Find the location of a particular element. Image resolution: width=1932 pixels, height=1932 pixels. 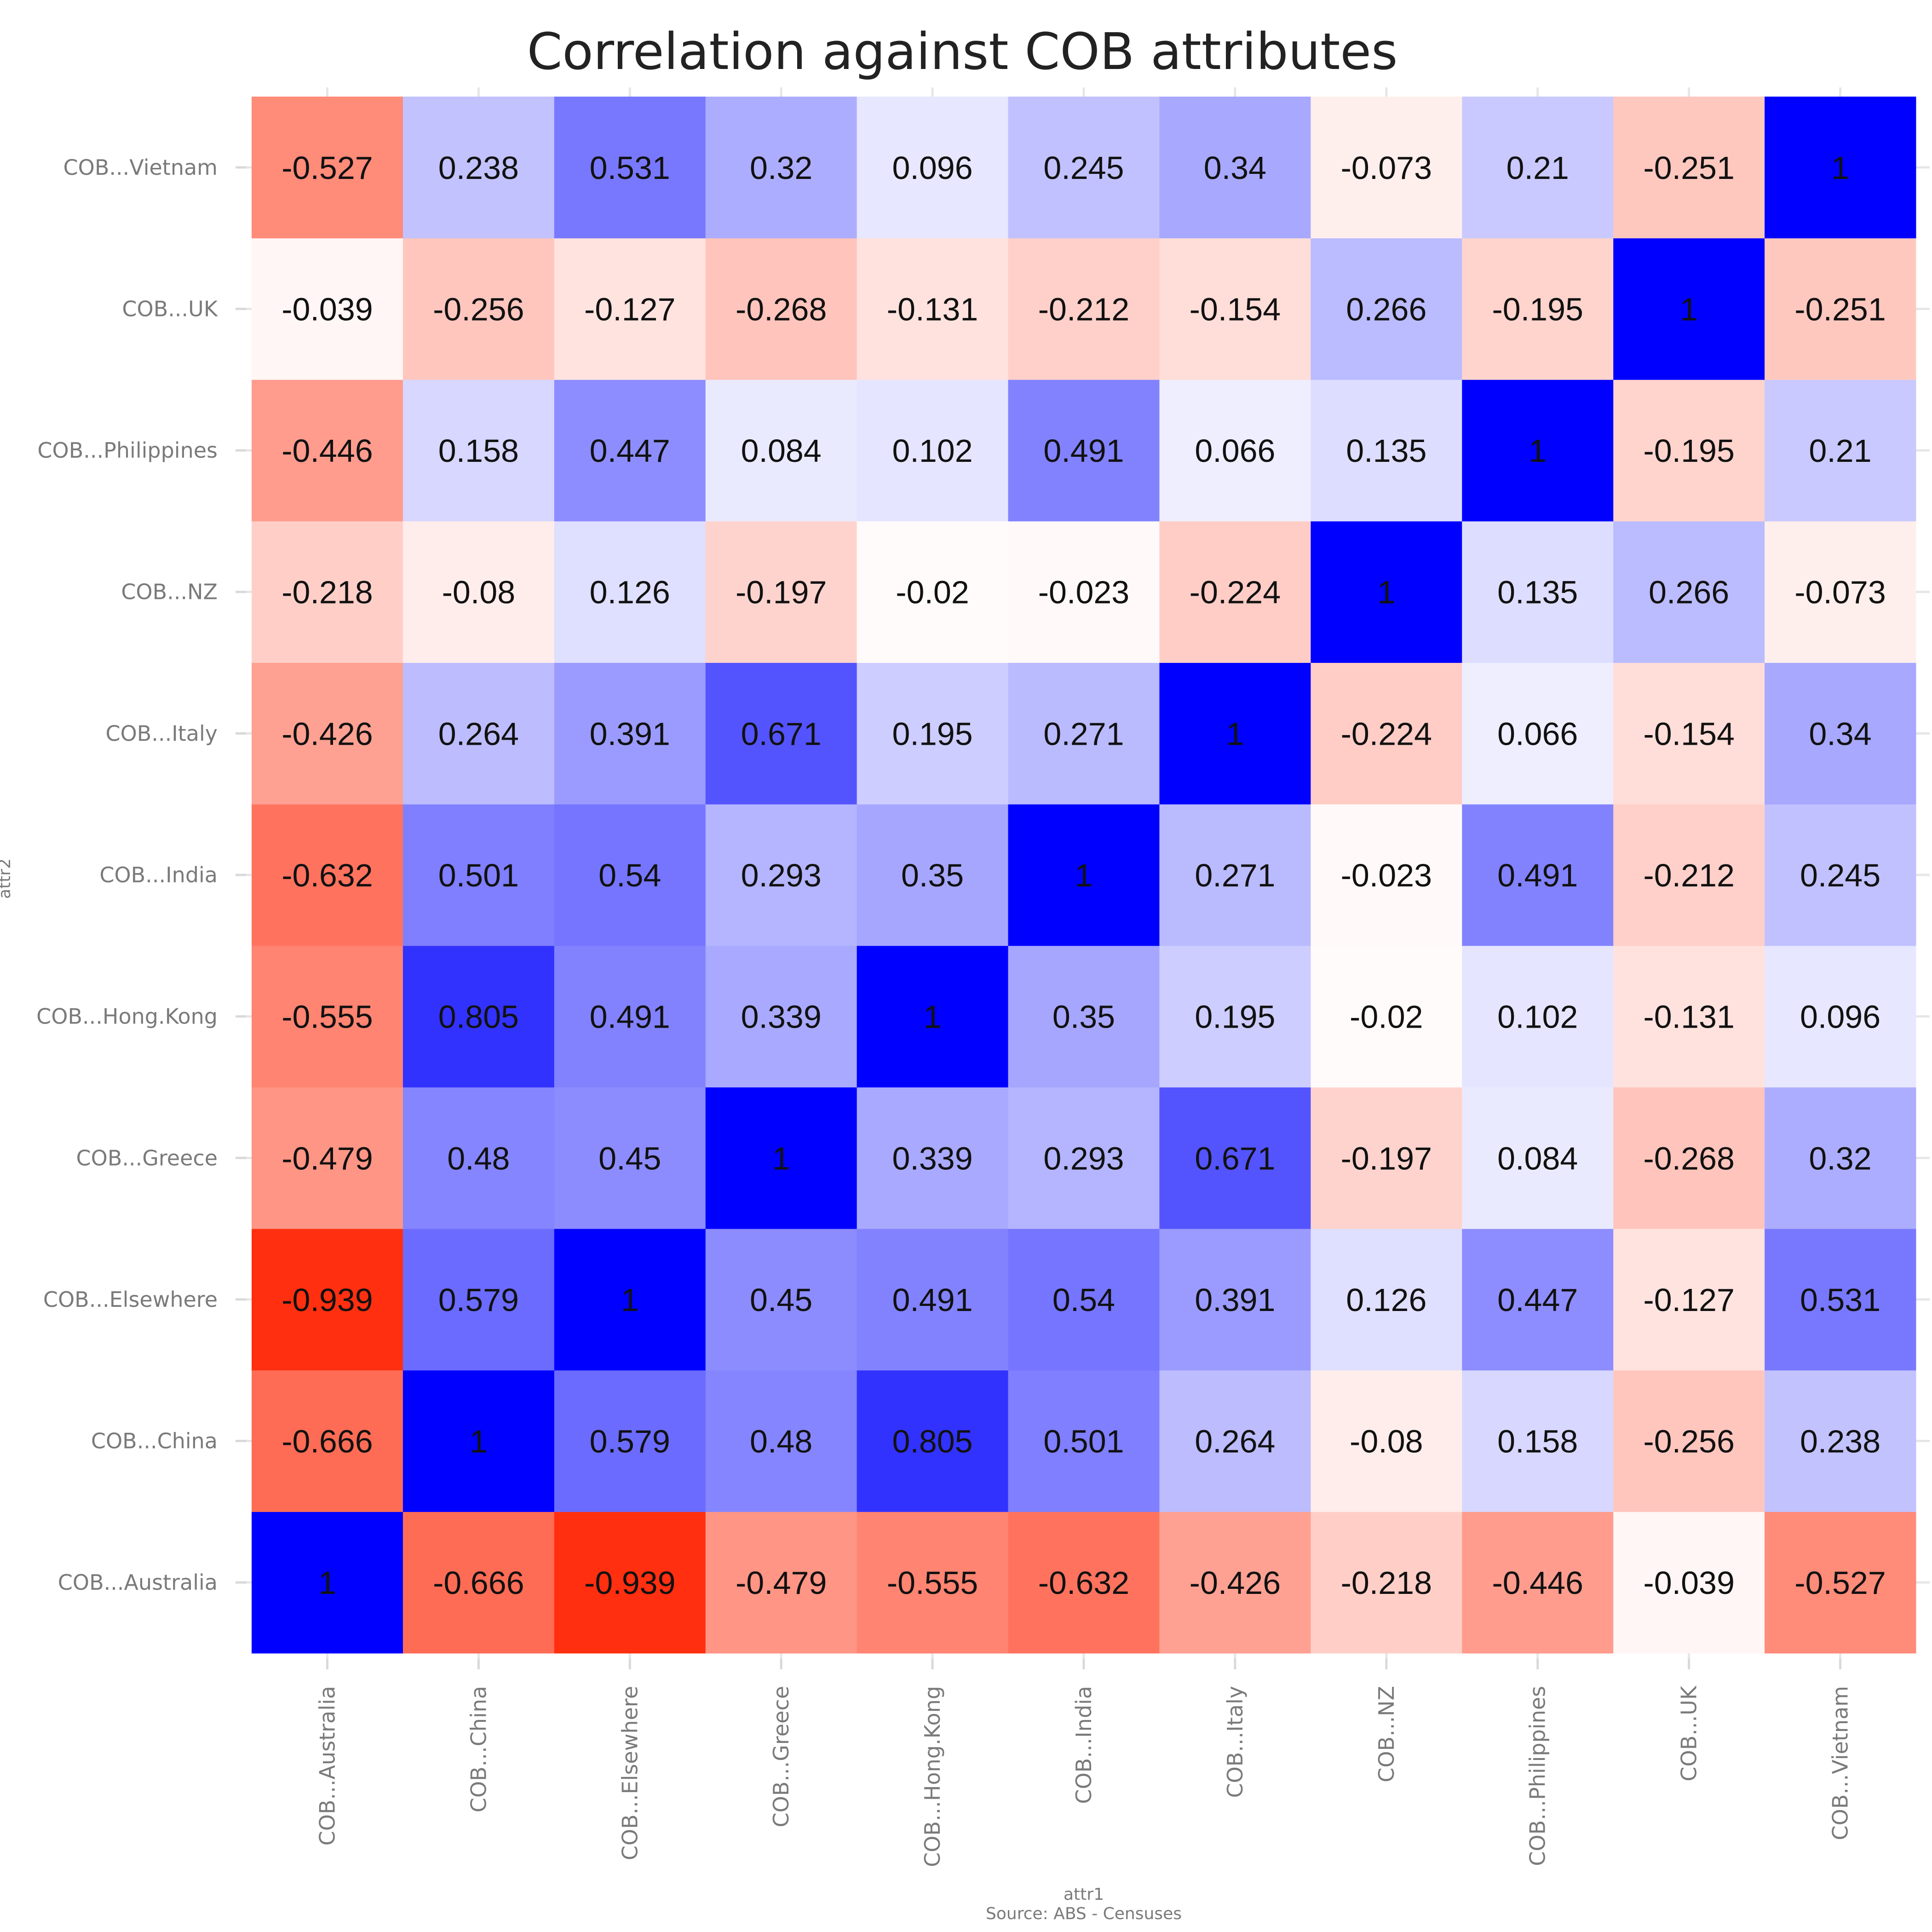

x-tick-label: COB...China is located at coordinates (478, 1749).